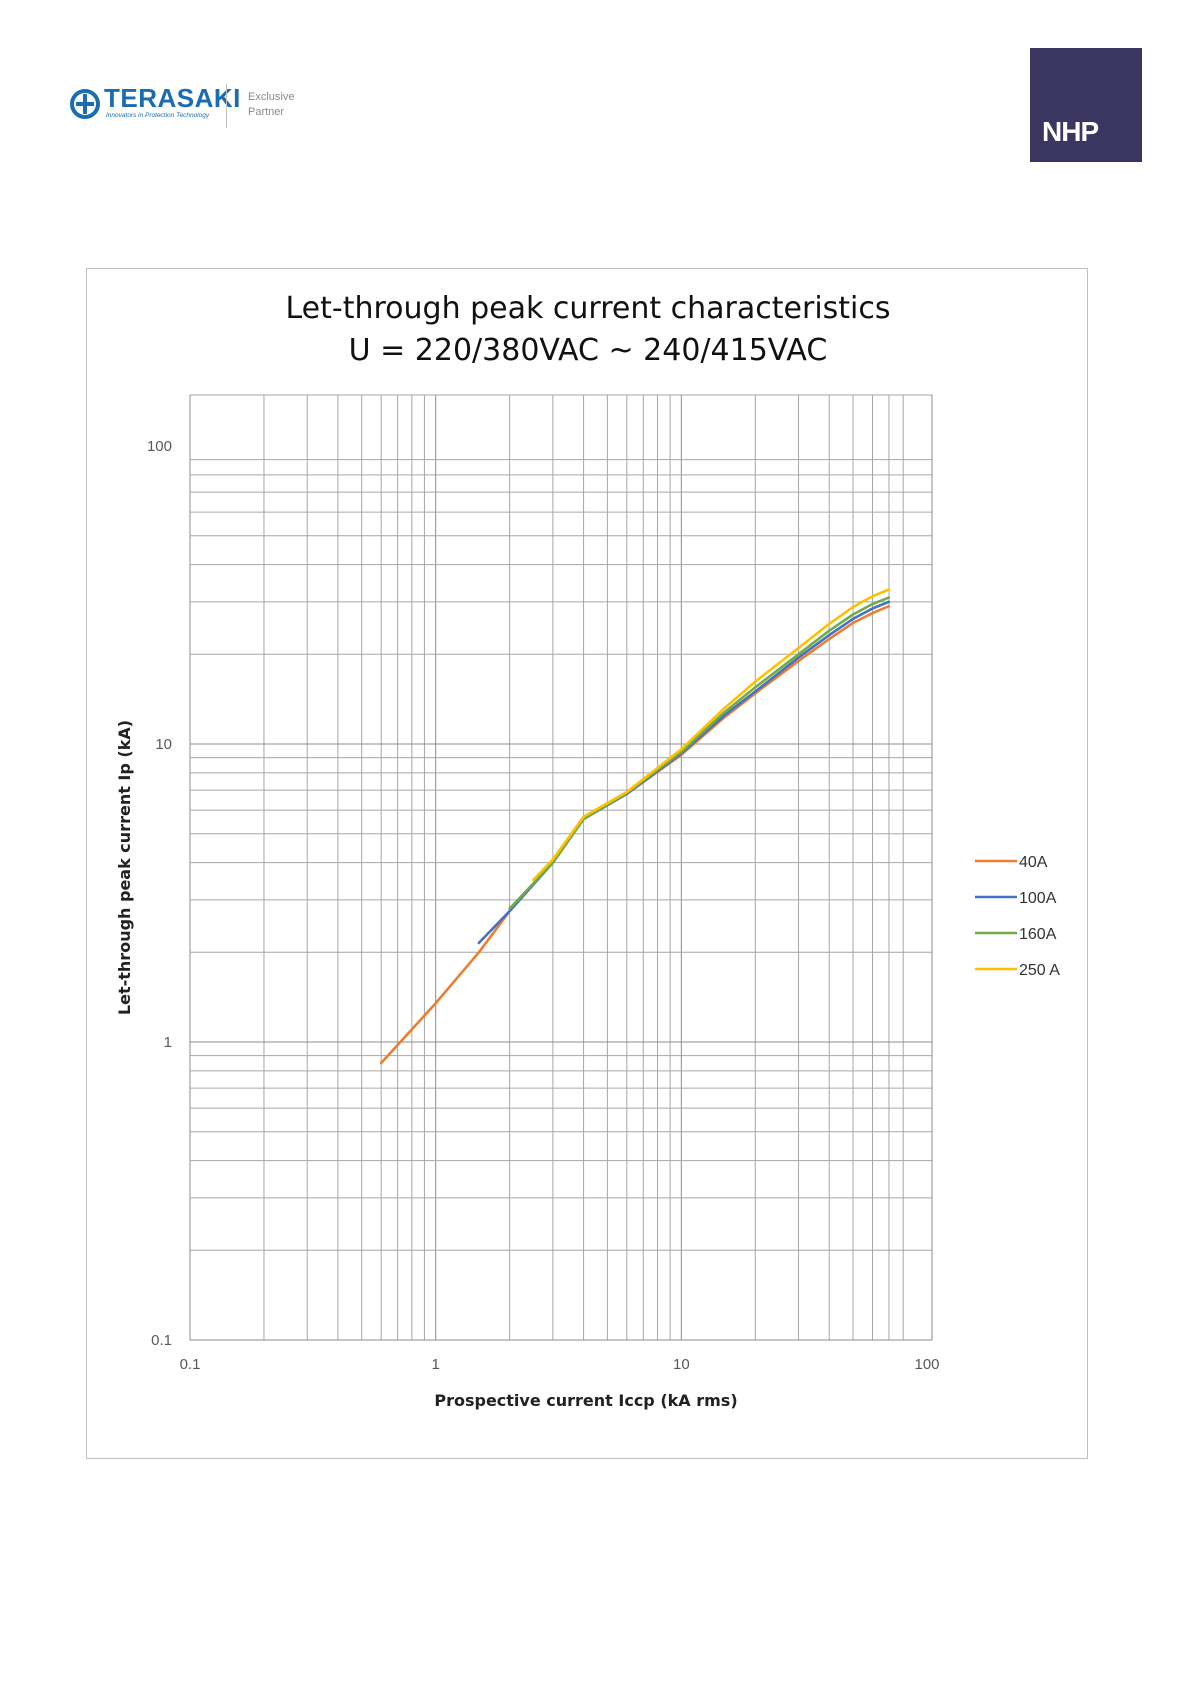 Image resolution: width=1191 pixels, height=1684 pixels. Describe the element at coordinates (585, 1400) in the screenshot. I see `x-axis-label: Prospective current Iccp (kA rms)` at that location.